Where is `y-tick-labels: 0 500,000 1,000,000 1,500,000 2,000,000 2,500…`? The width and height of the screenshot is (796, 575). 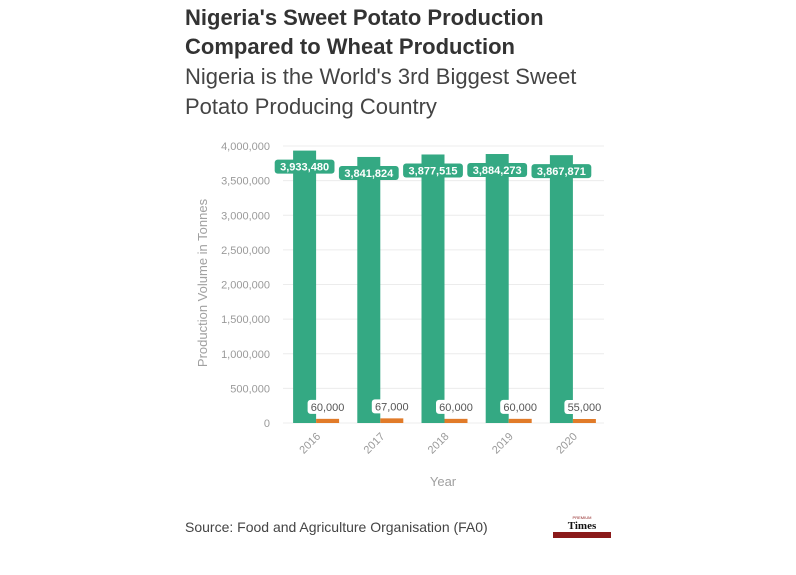 y-tick-labels: 0 500,000 1,000,000 1,500,000 2,000,000 2,500… is located at coordinates (245, 285).